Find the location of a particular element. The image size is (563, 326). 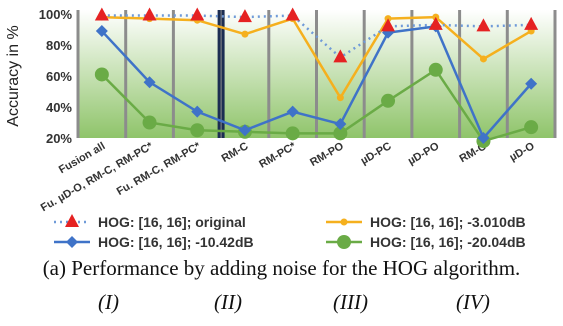

x-tick-label: RM-PC* is located at coordinates (278, 155).